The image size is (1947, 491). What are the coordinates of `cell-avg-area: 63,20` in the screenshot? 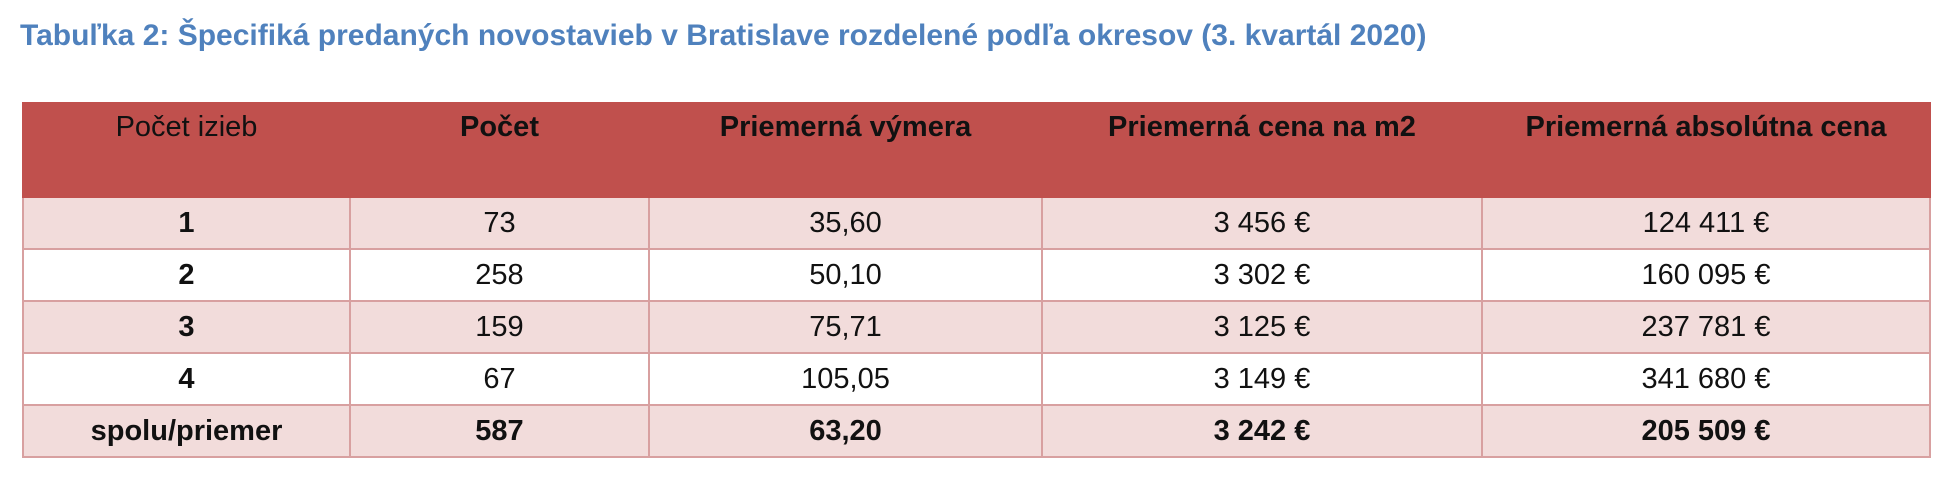 It's located at (845, 431).